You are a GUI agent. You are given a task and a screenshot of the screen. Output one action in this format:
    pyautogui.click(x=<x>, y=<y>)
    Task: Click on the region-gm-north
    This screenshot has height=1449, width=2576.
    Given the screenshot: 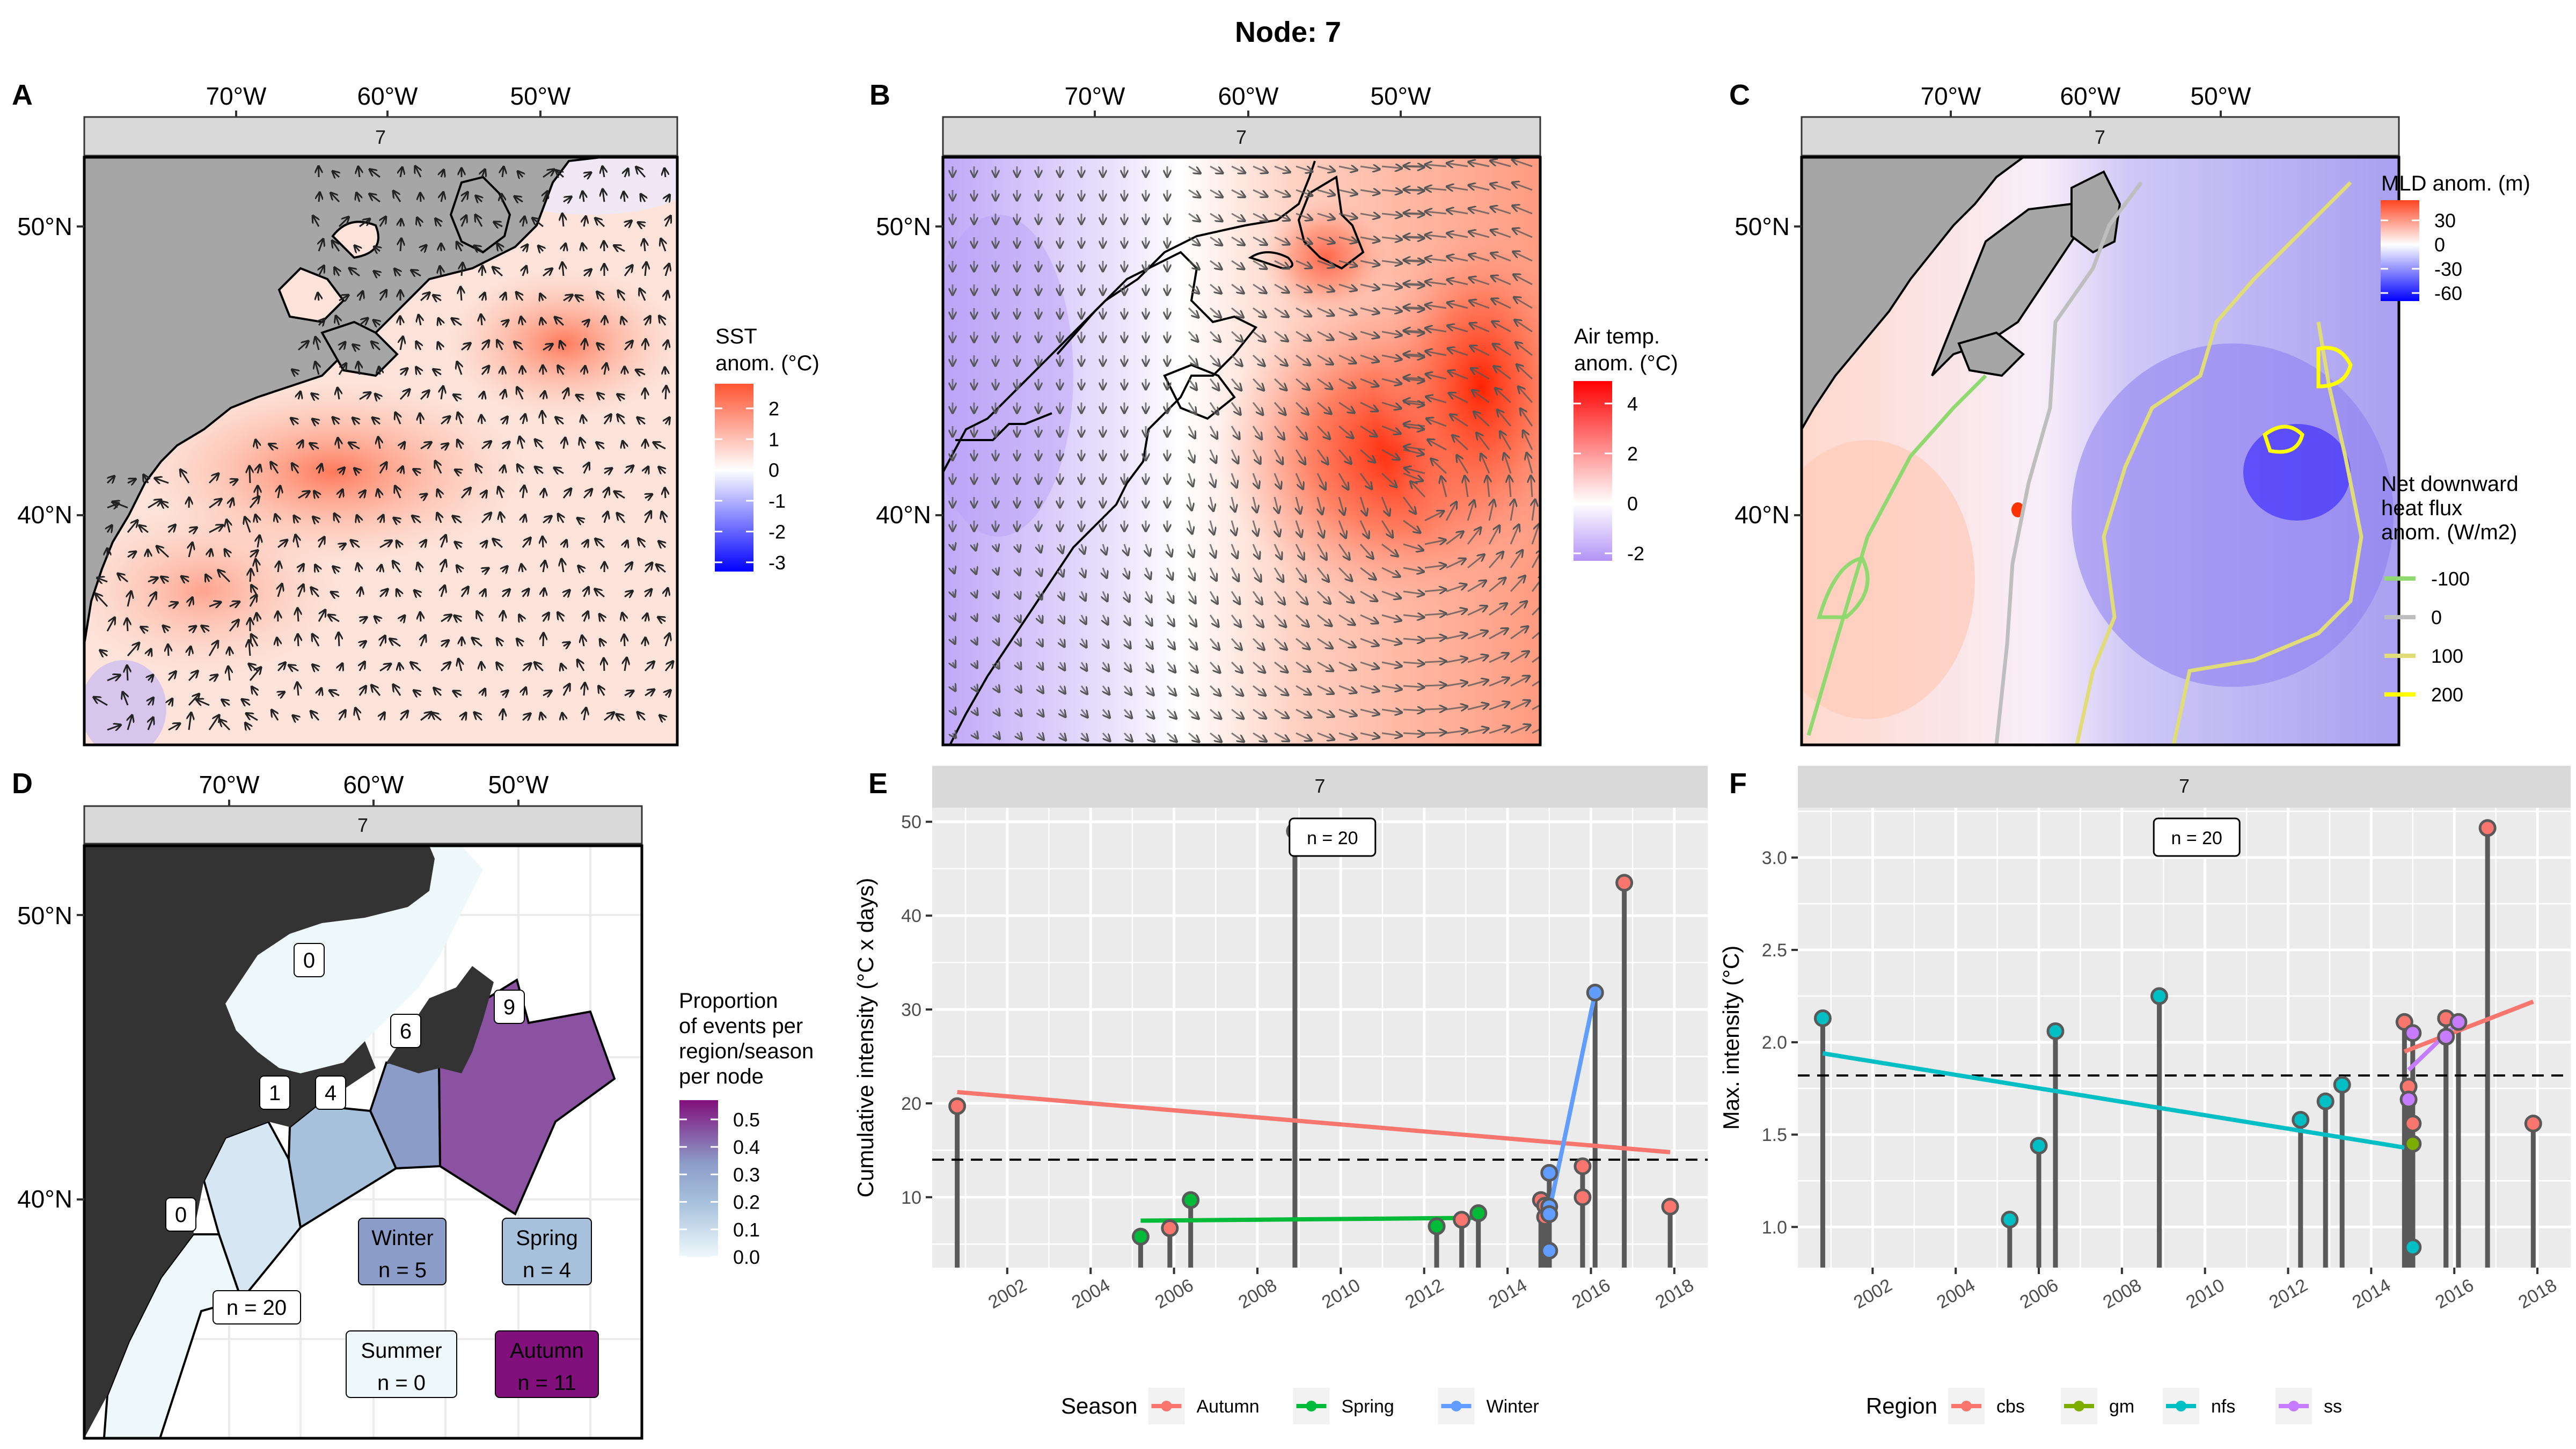 What is the action you would take?
    pyautogui.click(x=252, y=1211)
    